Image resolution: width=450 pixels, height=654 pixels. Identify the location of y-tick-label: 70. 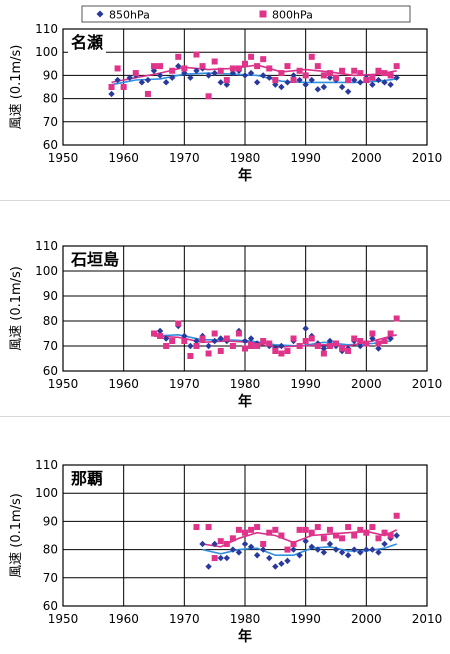
(50, 122).